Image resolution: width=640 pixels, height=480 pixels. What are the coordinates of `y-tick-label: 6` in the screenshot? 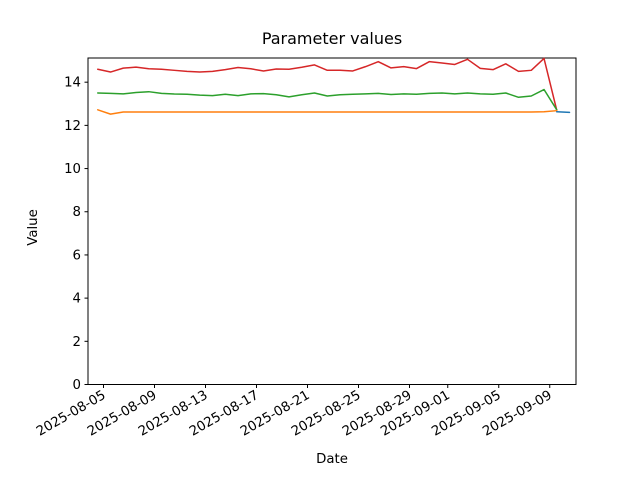 It's located at (77, 255).